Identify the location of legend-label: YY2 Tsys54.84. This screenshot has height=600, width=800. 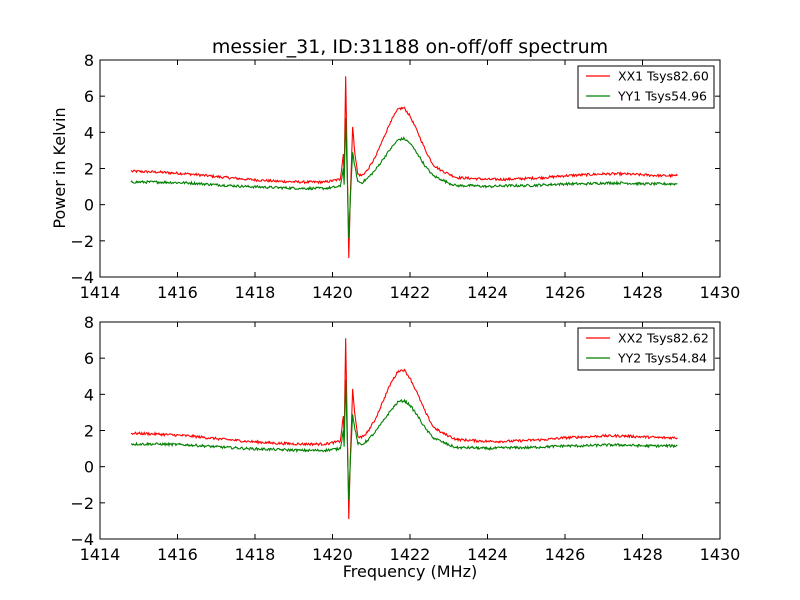
(662, 358).